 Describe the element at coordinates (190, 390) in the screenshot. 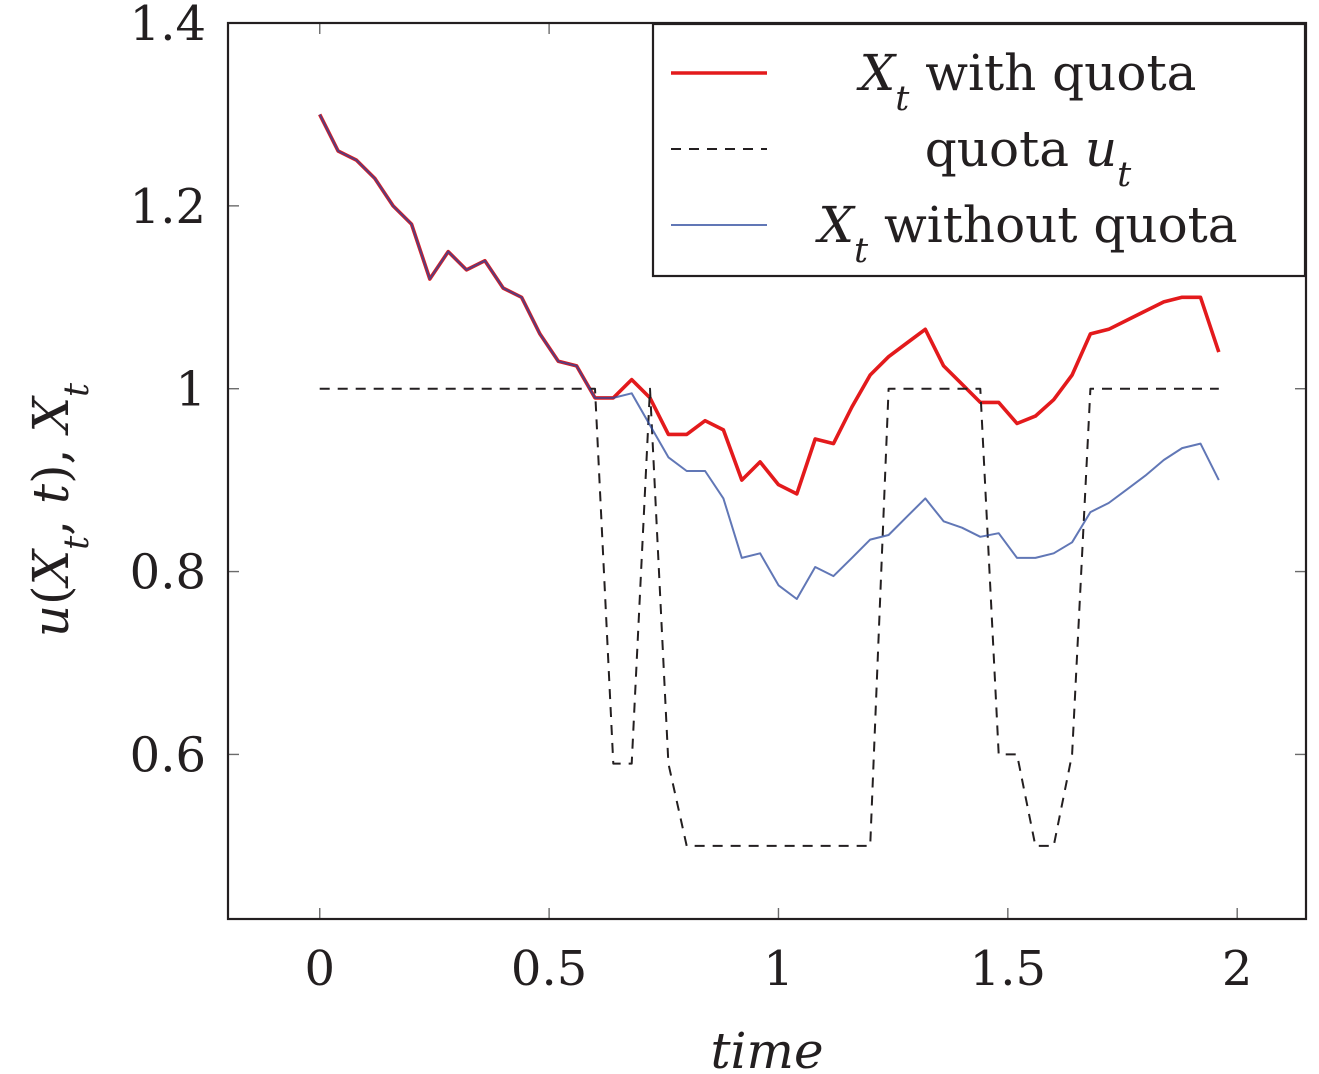

I see `y-tick-label: 1` at that location.